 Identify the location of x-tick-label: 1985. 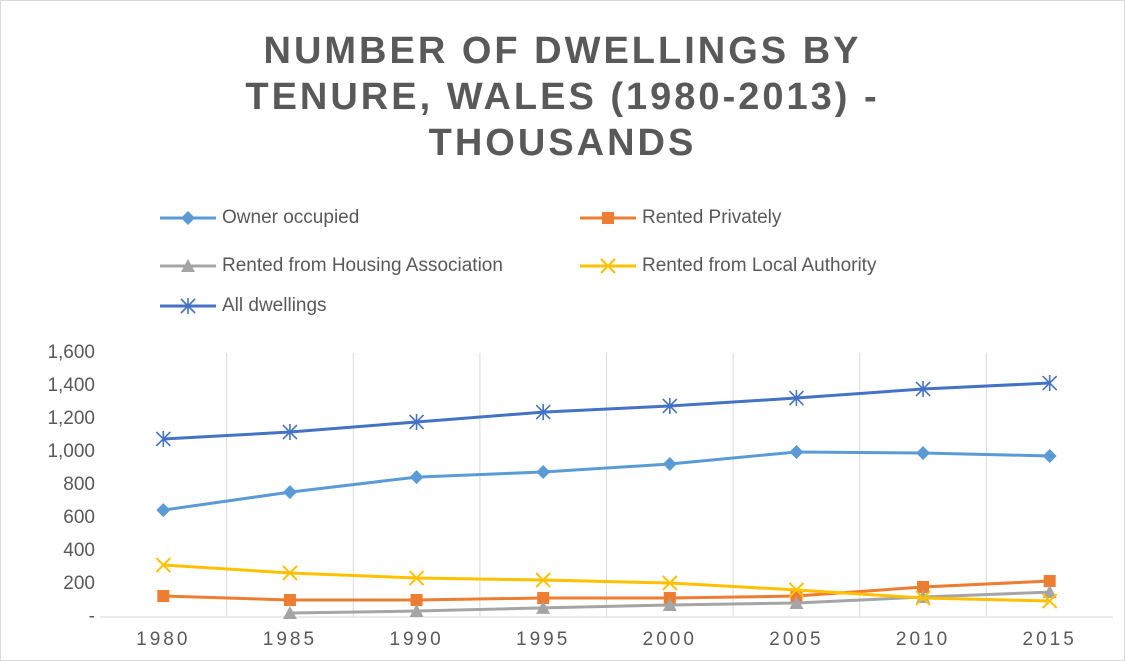
(290, 639).